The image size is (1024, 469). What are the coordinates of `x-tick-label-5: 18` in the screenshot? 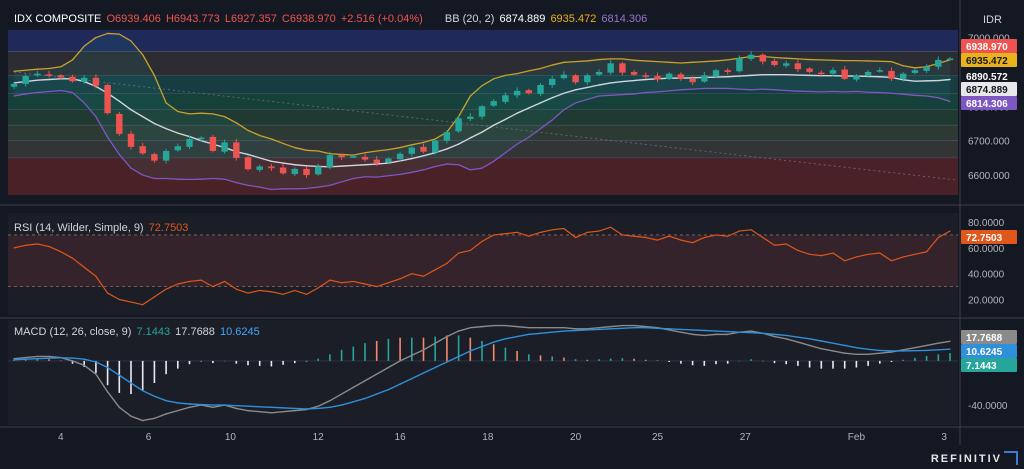 It's located at (488, 437).